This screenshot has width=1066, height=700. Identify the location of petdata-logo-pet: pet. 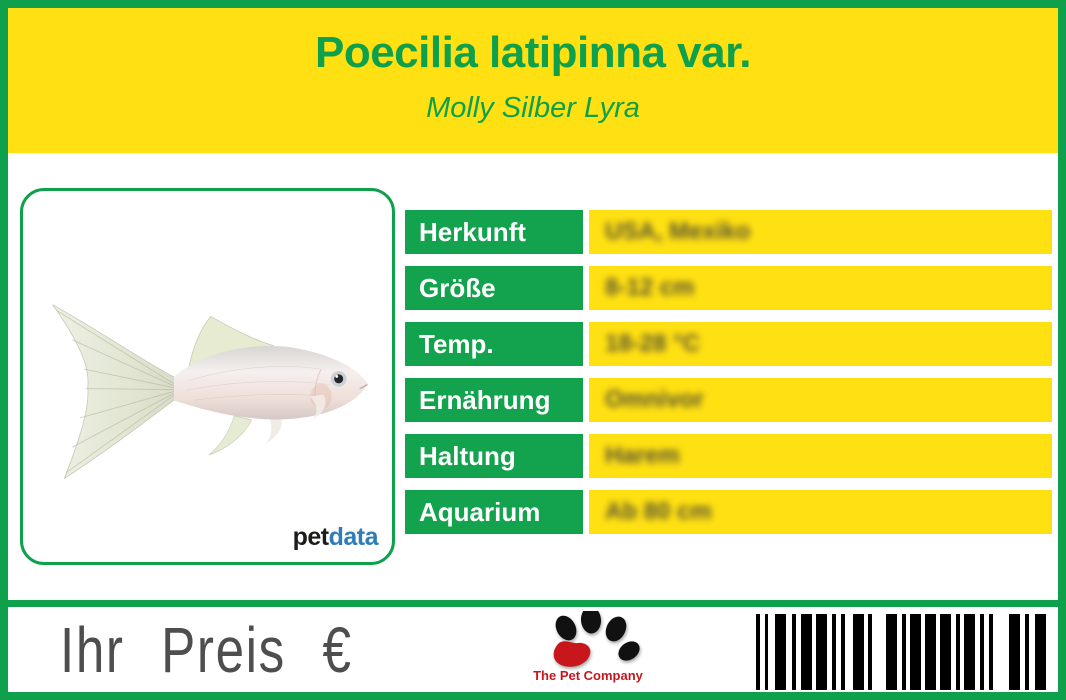
(311, 537).